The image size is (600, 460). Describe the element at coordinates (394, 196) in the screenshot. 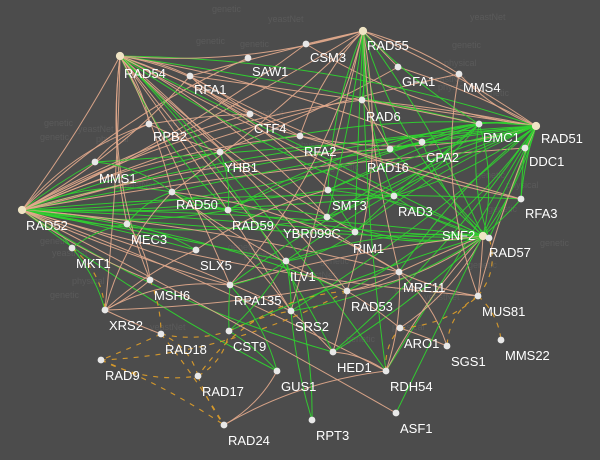

I see `node-rad3` at that location.